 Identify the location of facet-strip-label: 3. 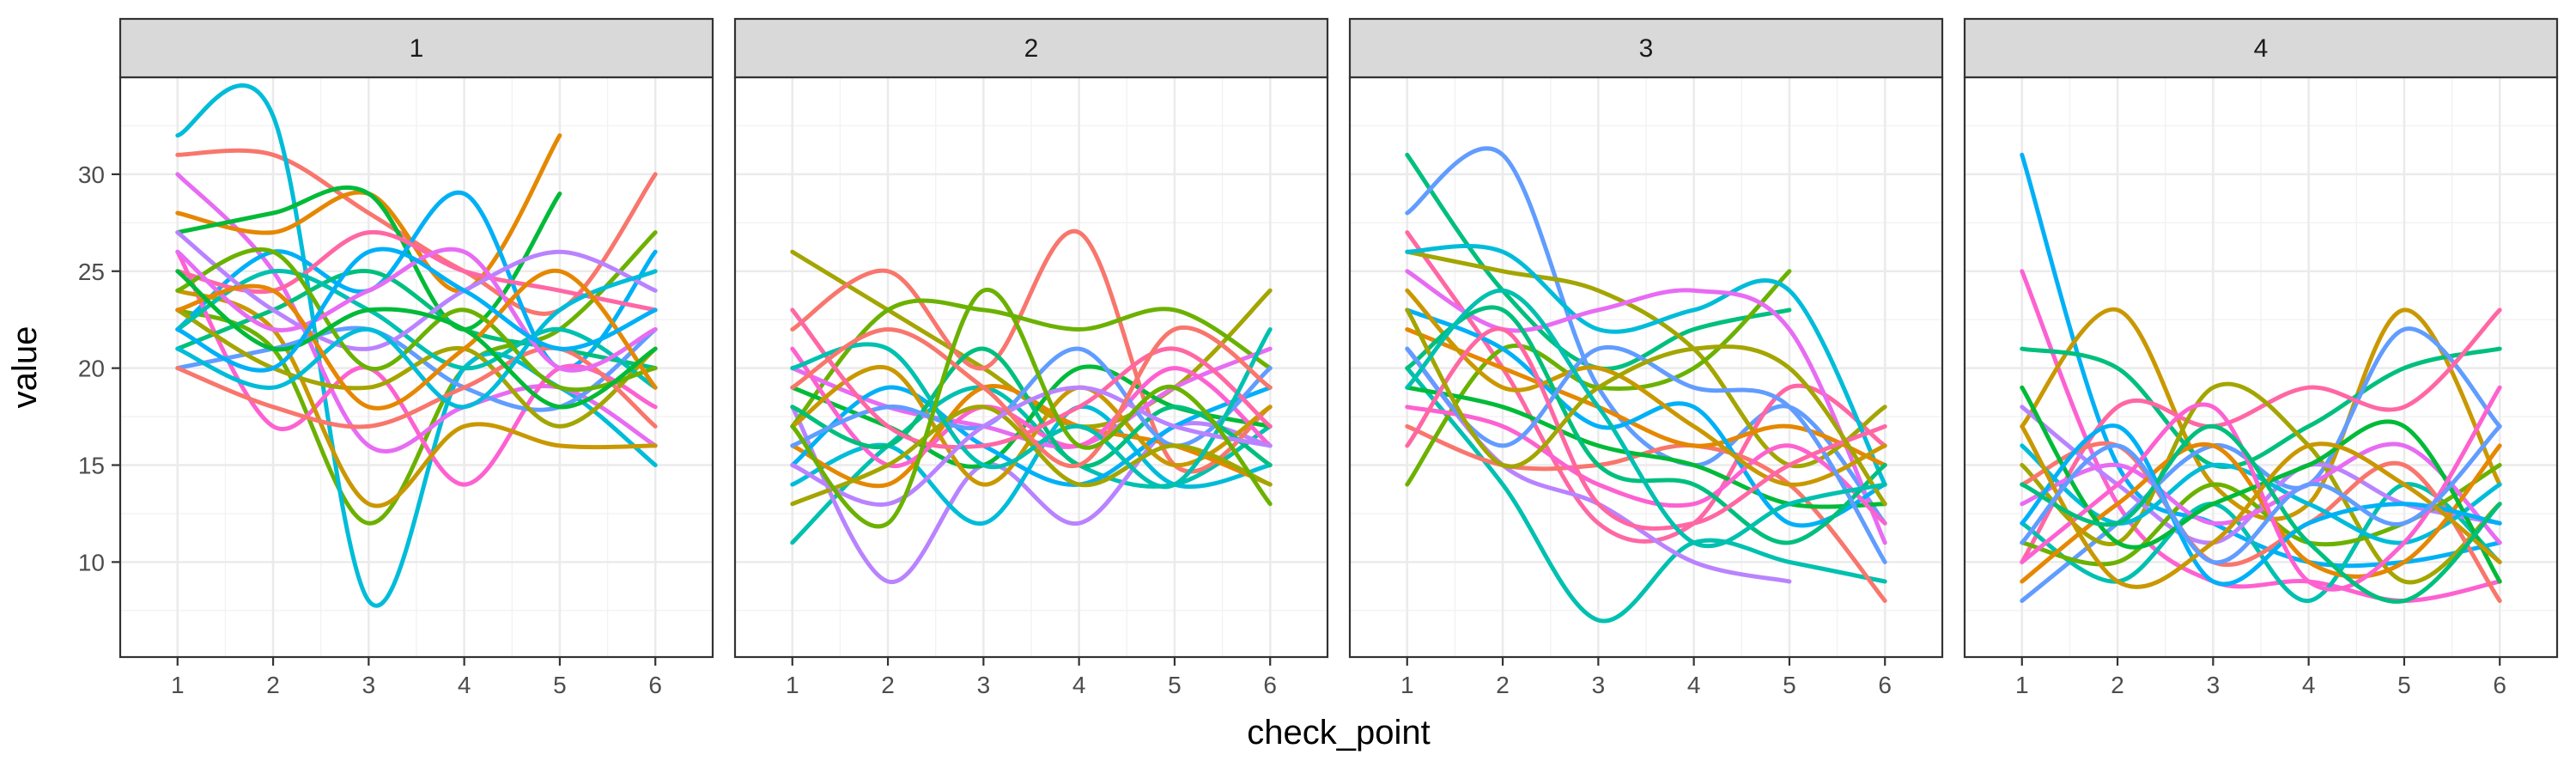
(1646, 48).